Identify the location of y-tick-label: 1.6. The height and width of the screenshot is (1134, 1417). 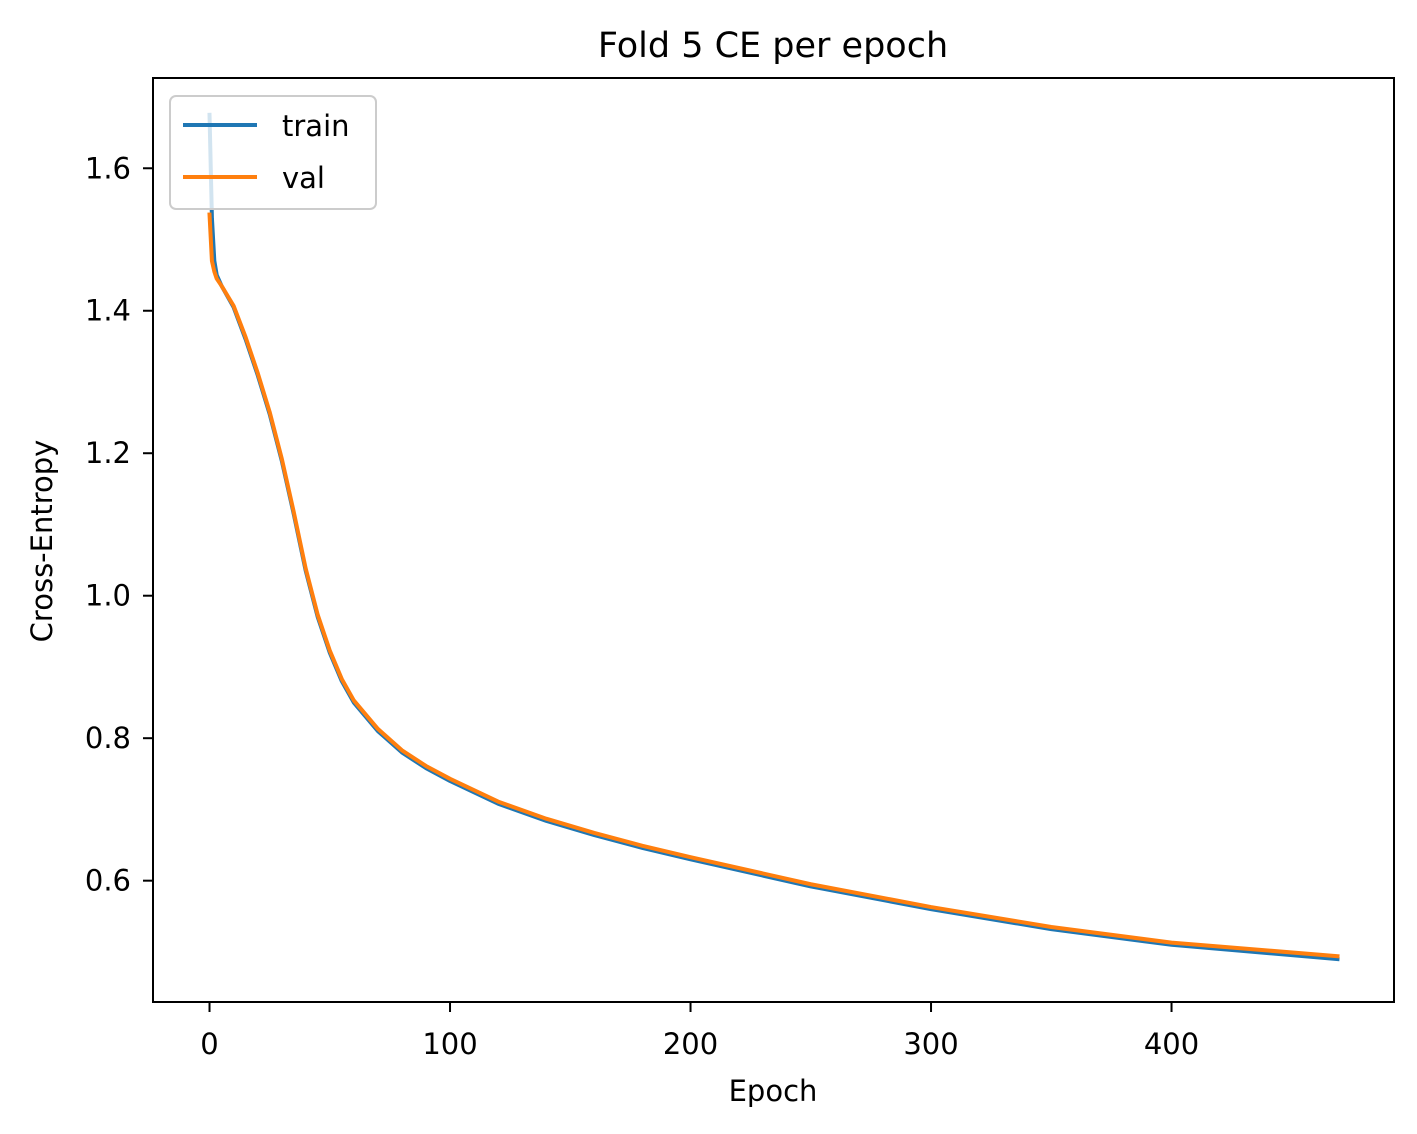
(108, 168).